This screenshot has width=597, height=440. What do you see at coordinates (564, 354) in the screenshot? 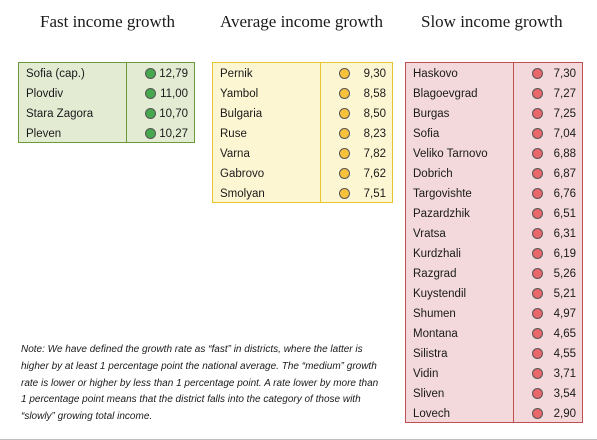
I see `growth-value: 4,55` at bounding box center [564, 354].